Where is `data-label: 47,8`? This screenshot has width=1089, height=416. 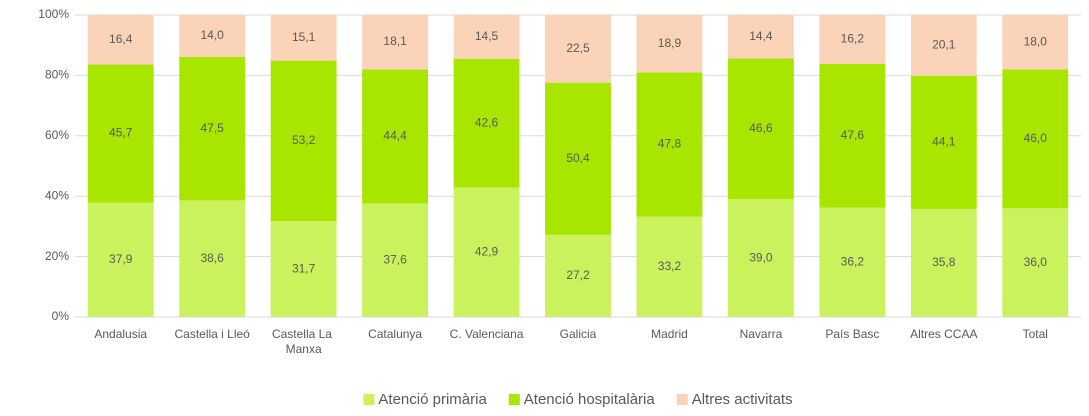
data-label: 47,8 is located at coordinates (670, 144).